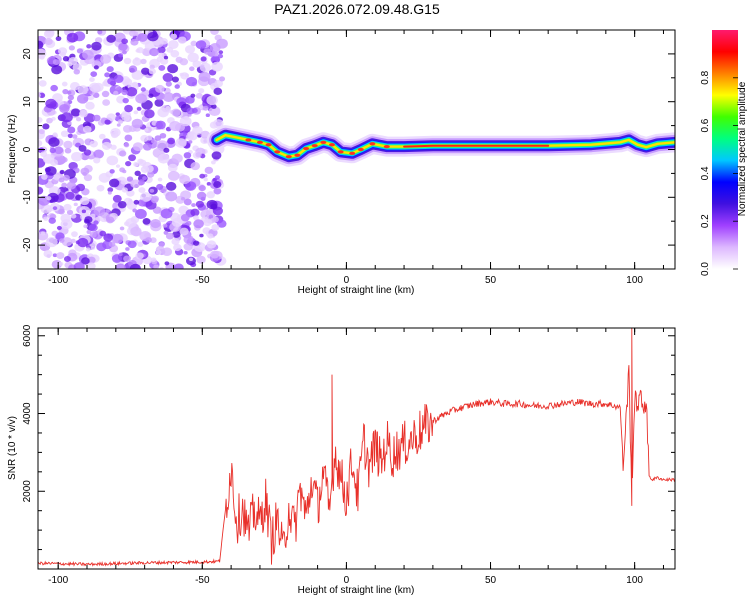  What do you see at coordinates (27, 197) in the screenshot?
I see `y-tick-label: -10` at bounding box center [27, 197].